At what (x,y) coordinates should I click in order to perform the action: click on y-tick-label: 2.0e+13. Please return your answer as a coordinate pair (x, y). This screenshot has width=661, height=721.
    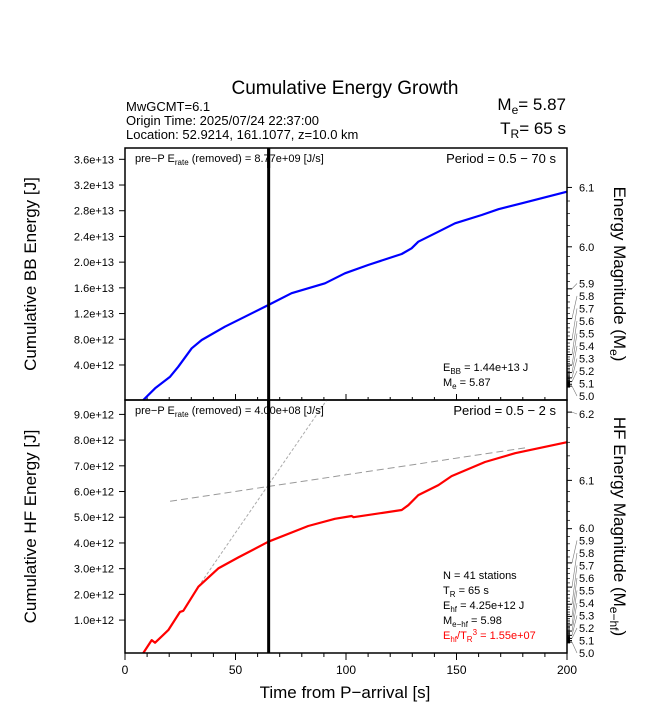
    Looking at the image, I should click on (94, 263).